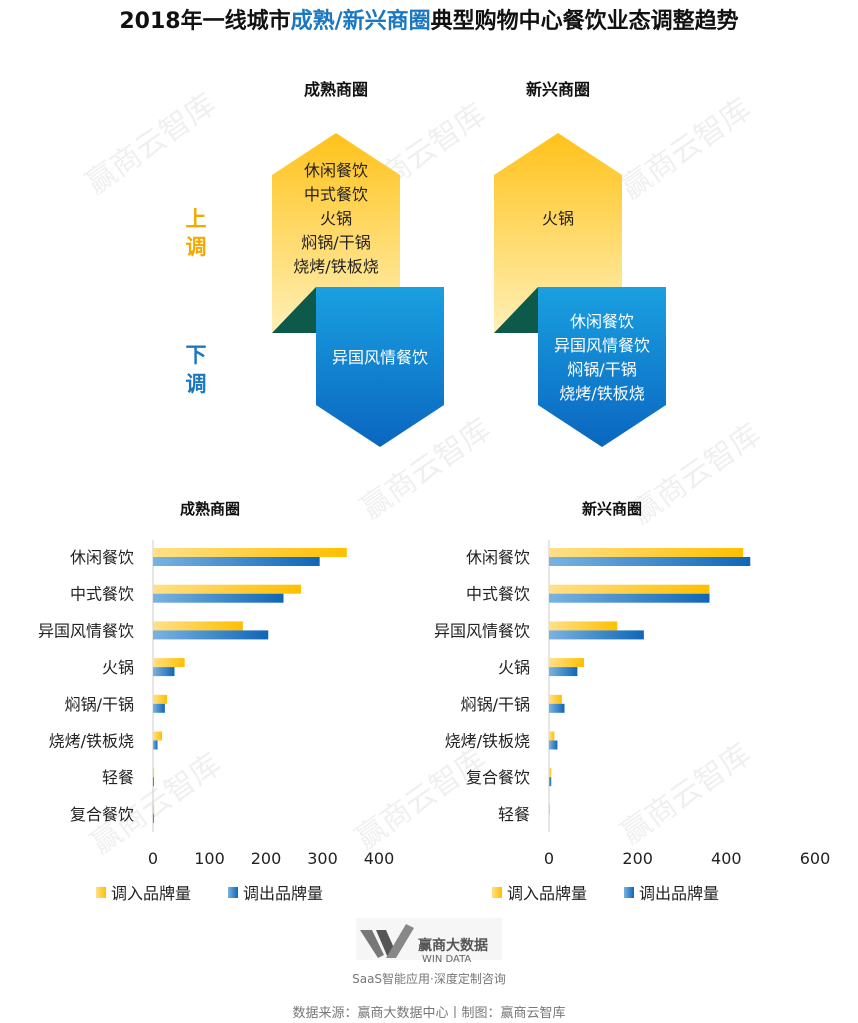  Describe the element at coordinates (385, 944) in the screenshot. I see `logo-mark-mid` at that location.